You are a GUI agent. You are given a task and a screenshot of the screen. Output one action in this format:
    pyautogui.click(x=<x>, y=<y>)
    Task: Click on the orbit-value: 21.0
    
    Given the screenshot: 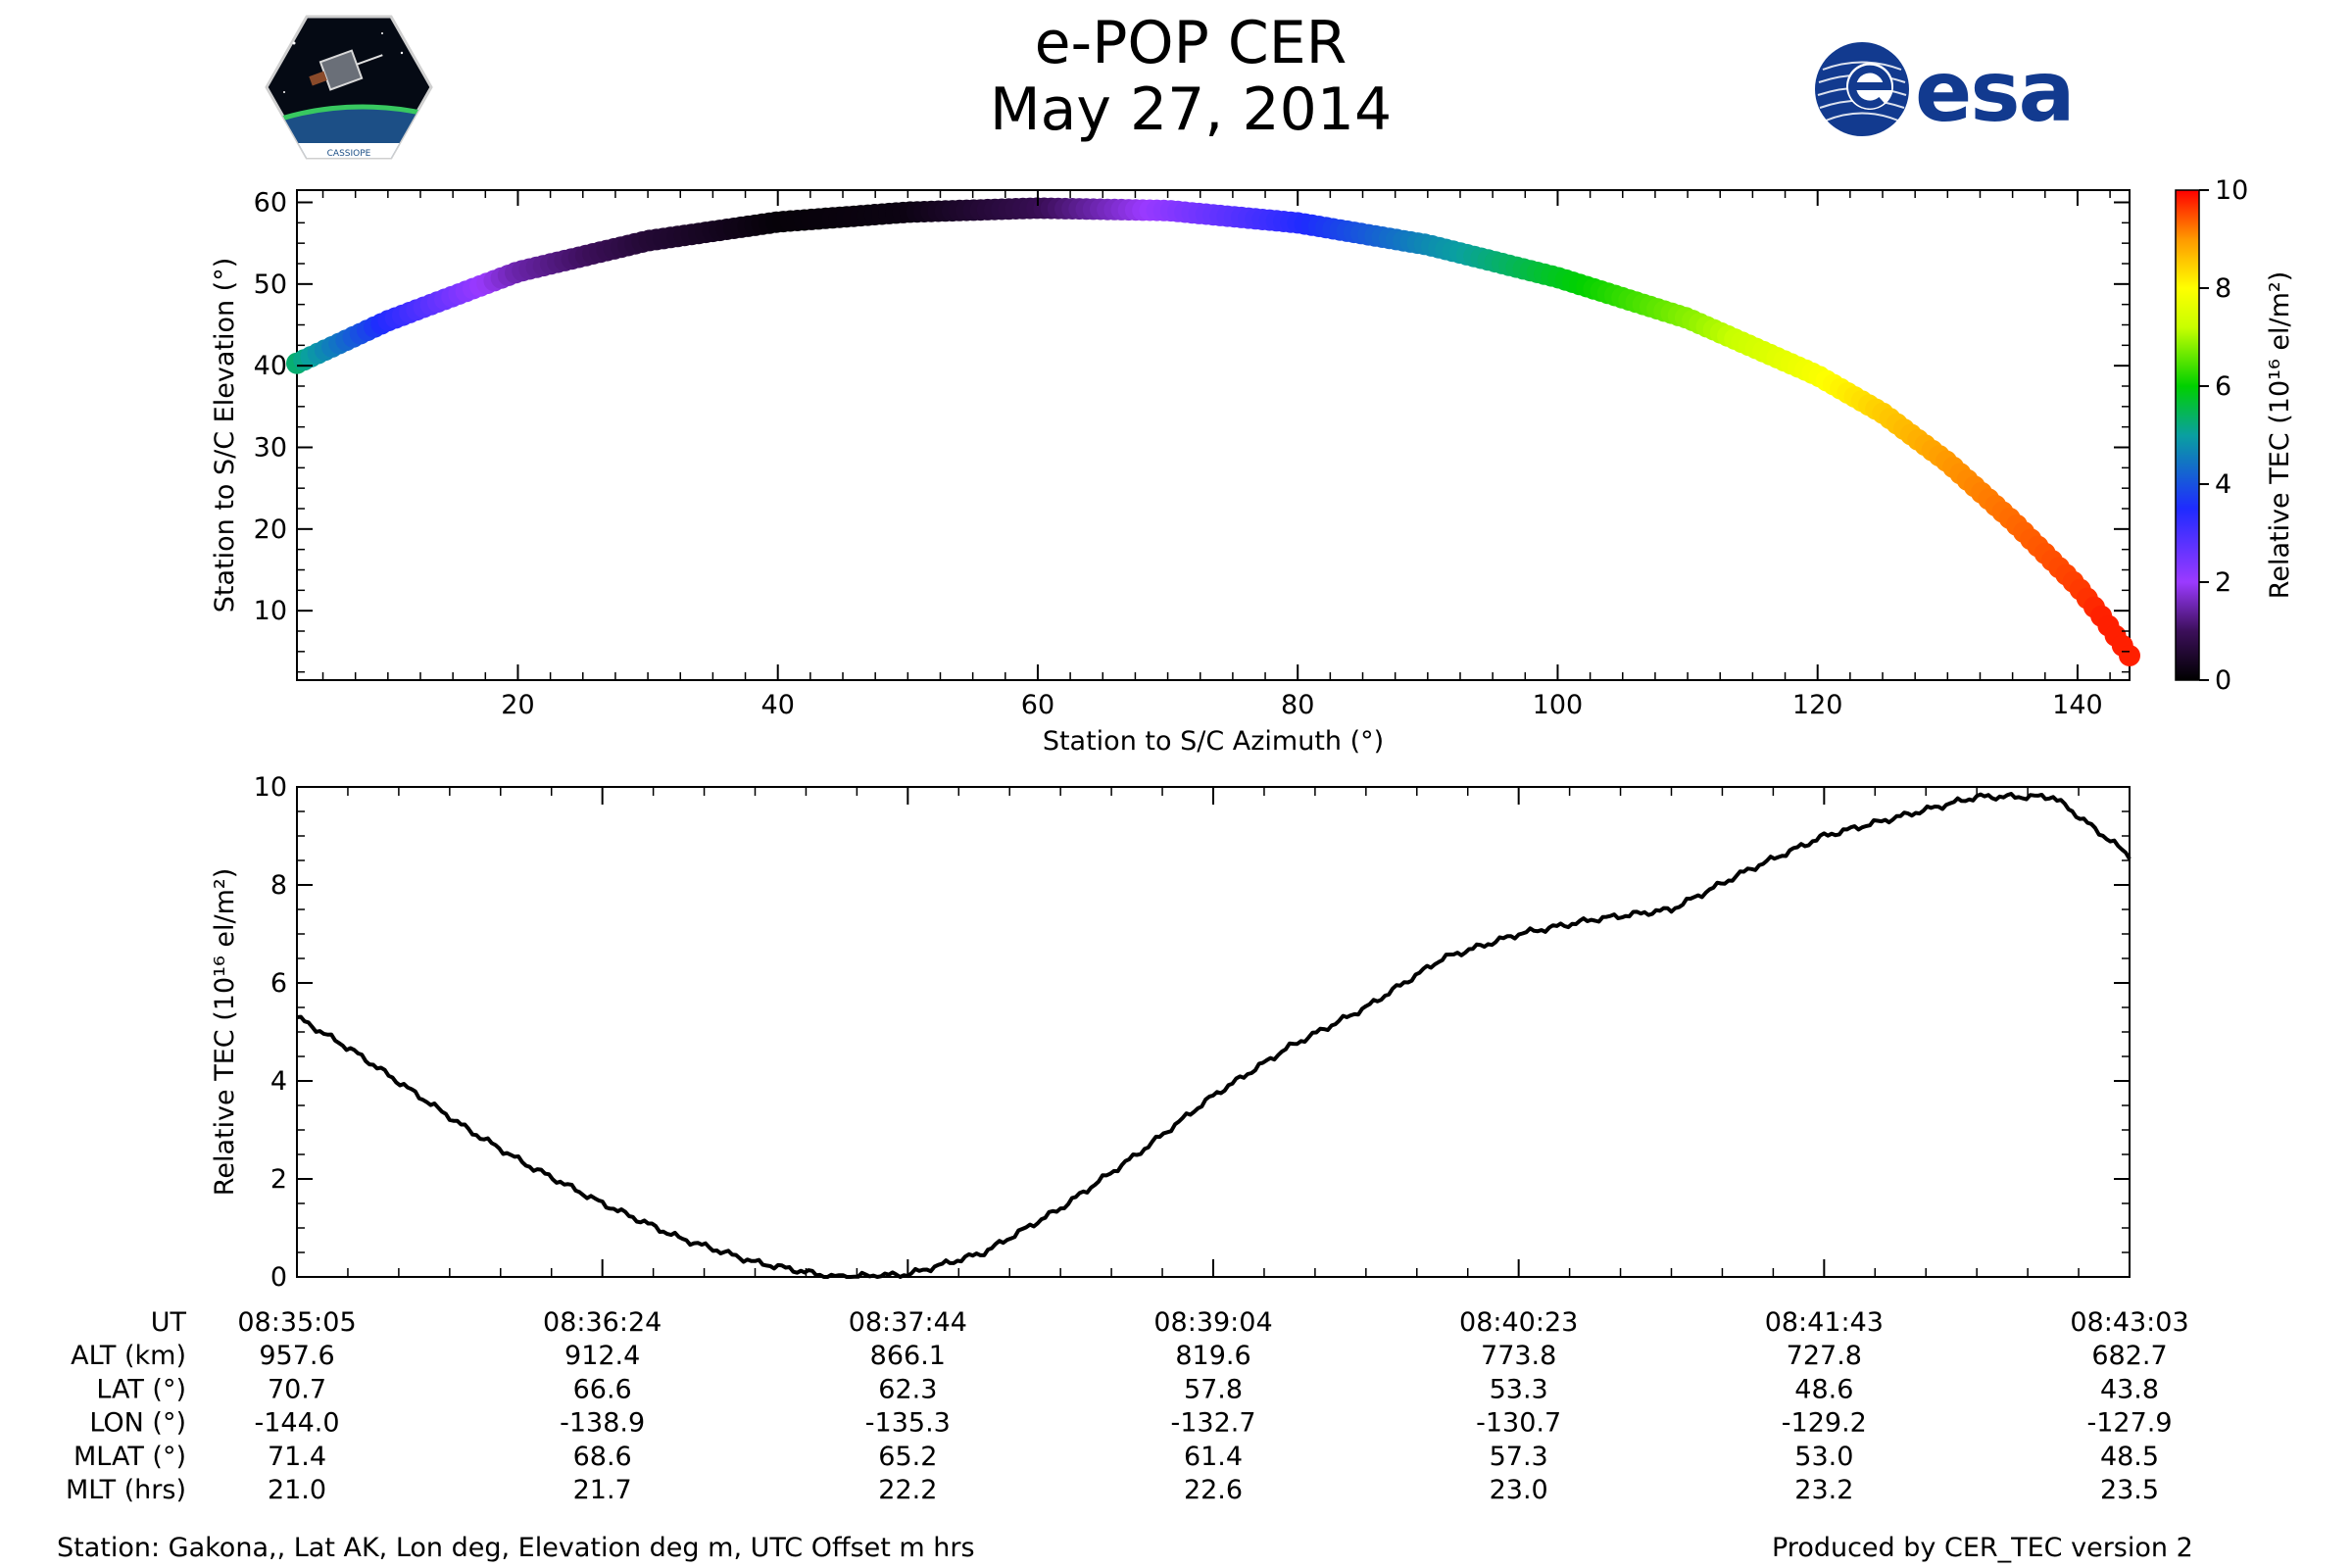 What is the action you would take?
    pyautogui.click(x=297, y=1490)
    